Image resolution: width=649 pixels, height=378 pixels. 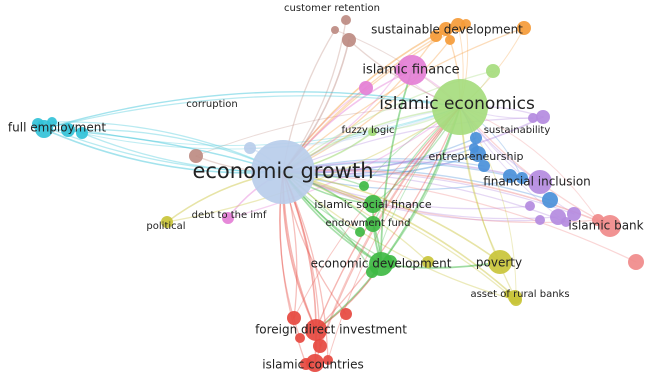 What do you see at coordinates (331, 330) in the screenshot?
I see `label-foreign-direct-investment: foreign direct investment` at bounding box center [331, 330].